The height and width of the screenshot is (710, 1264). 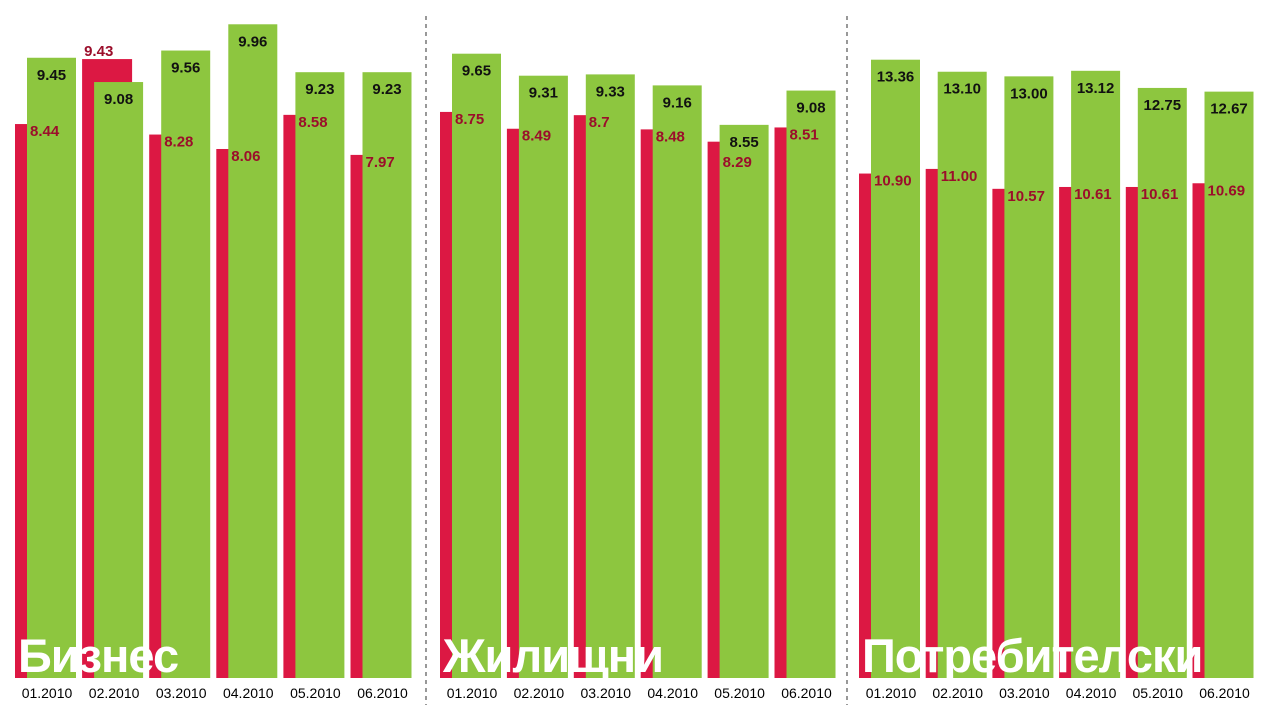 What do you see at coordinates (1229, 109) in the screenshot?
I see `value-label-green: 12.67` at bounding box center [1229, 109].